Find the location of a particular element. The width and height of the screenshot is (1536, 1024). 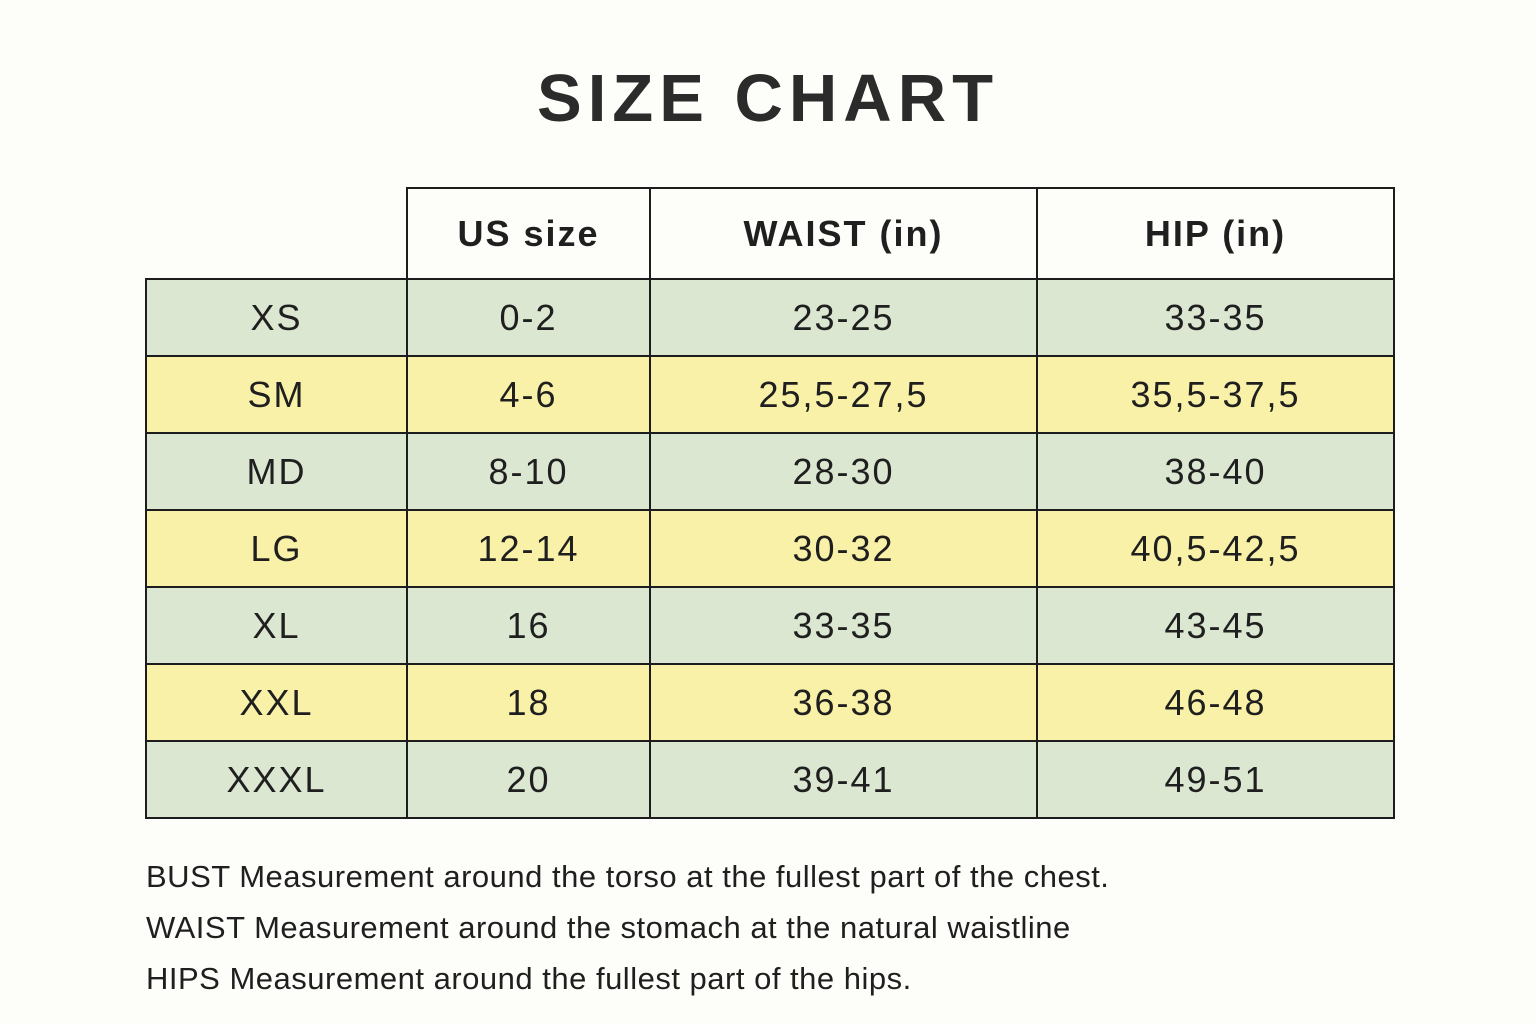

hip-value: 43-45 is located at coordinates (1215, 625).